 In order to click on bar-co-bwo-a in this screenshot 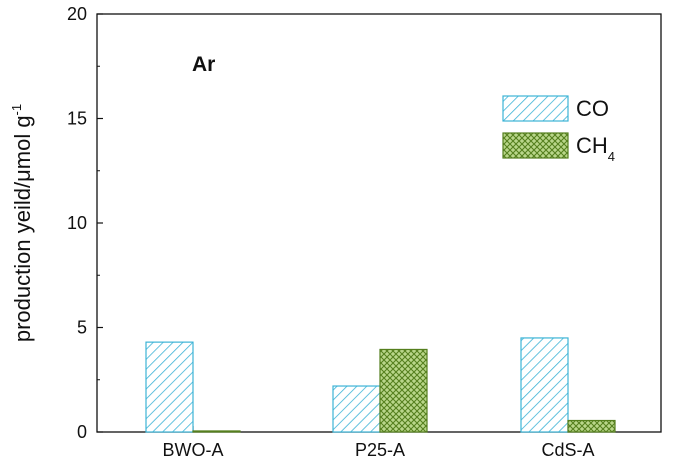, I will do `click(169, 387)`.